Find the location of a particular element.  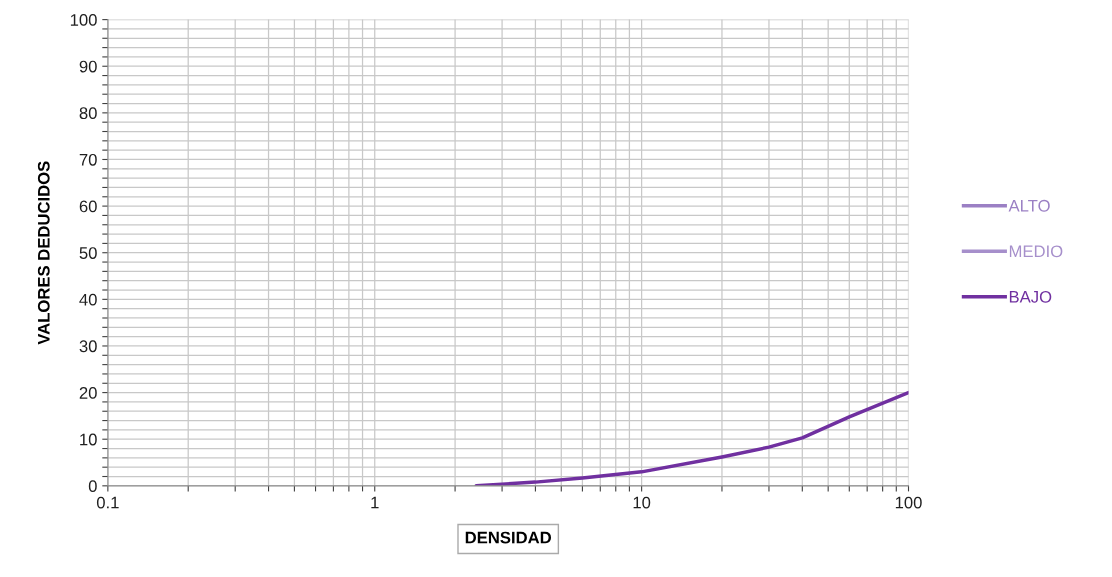

y-tick-label: 50 is located at coordinates (88, 253).